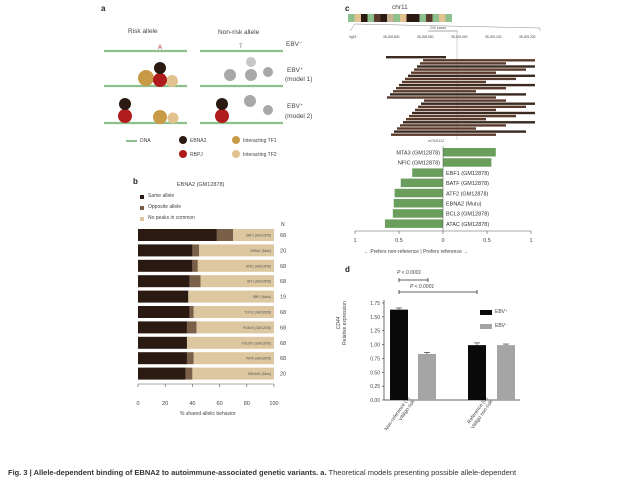  Describe the element at coordinates (257, 328) in the screenshot. I see `bar-category-label: RUNX3 (GM12878)` at that location.